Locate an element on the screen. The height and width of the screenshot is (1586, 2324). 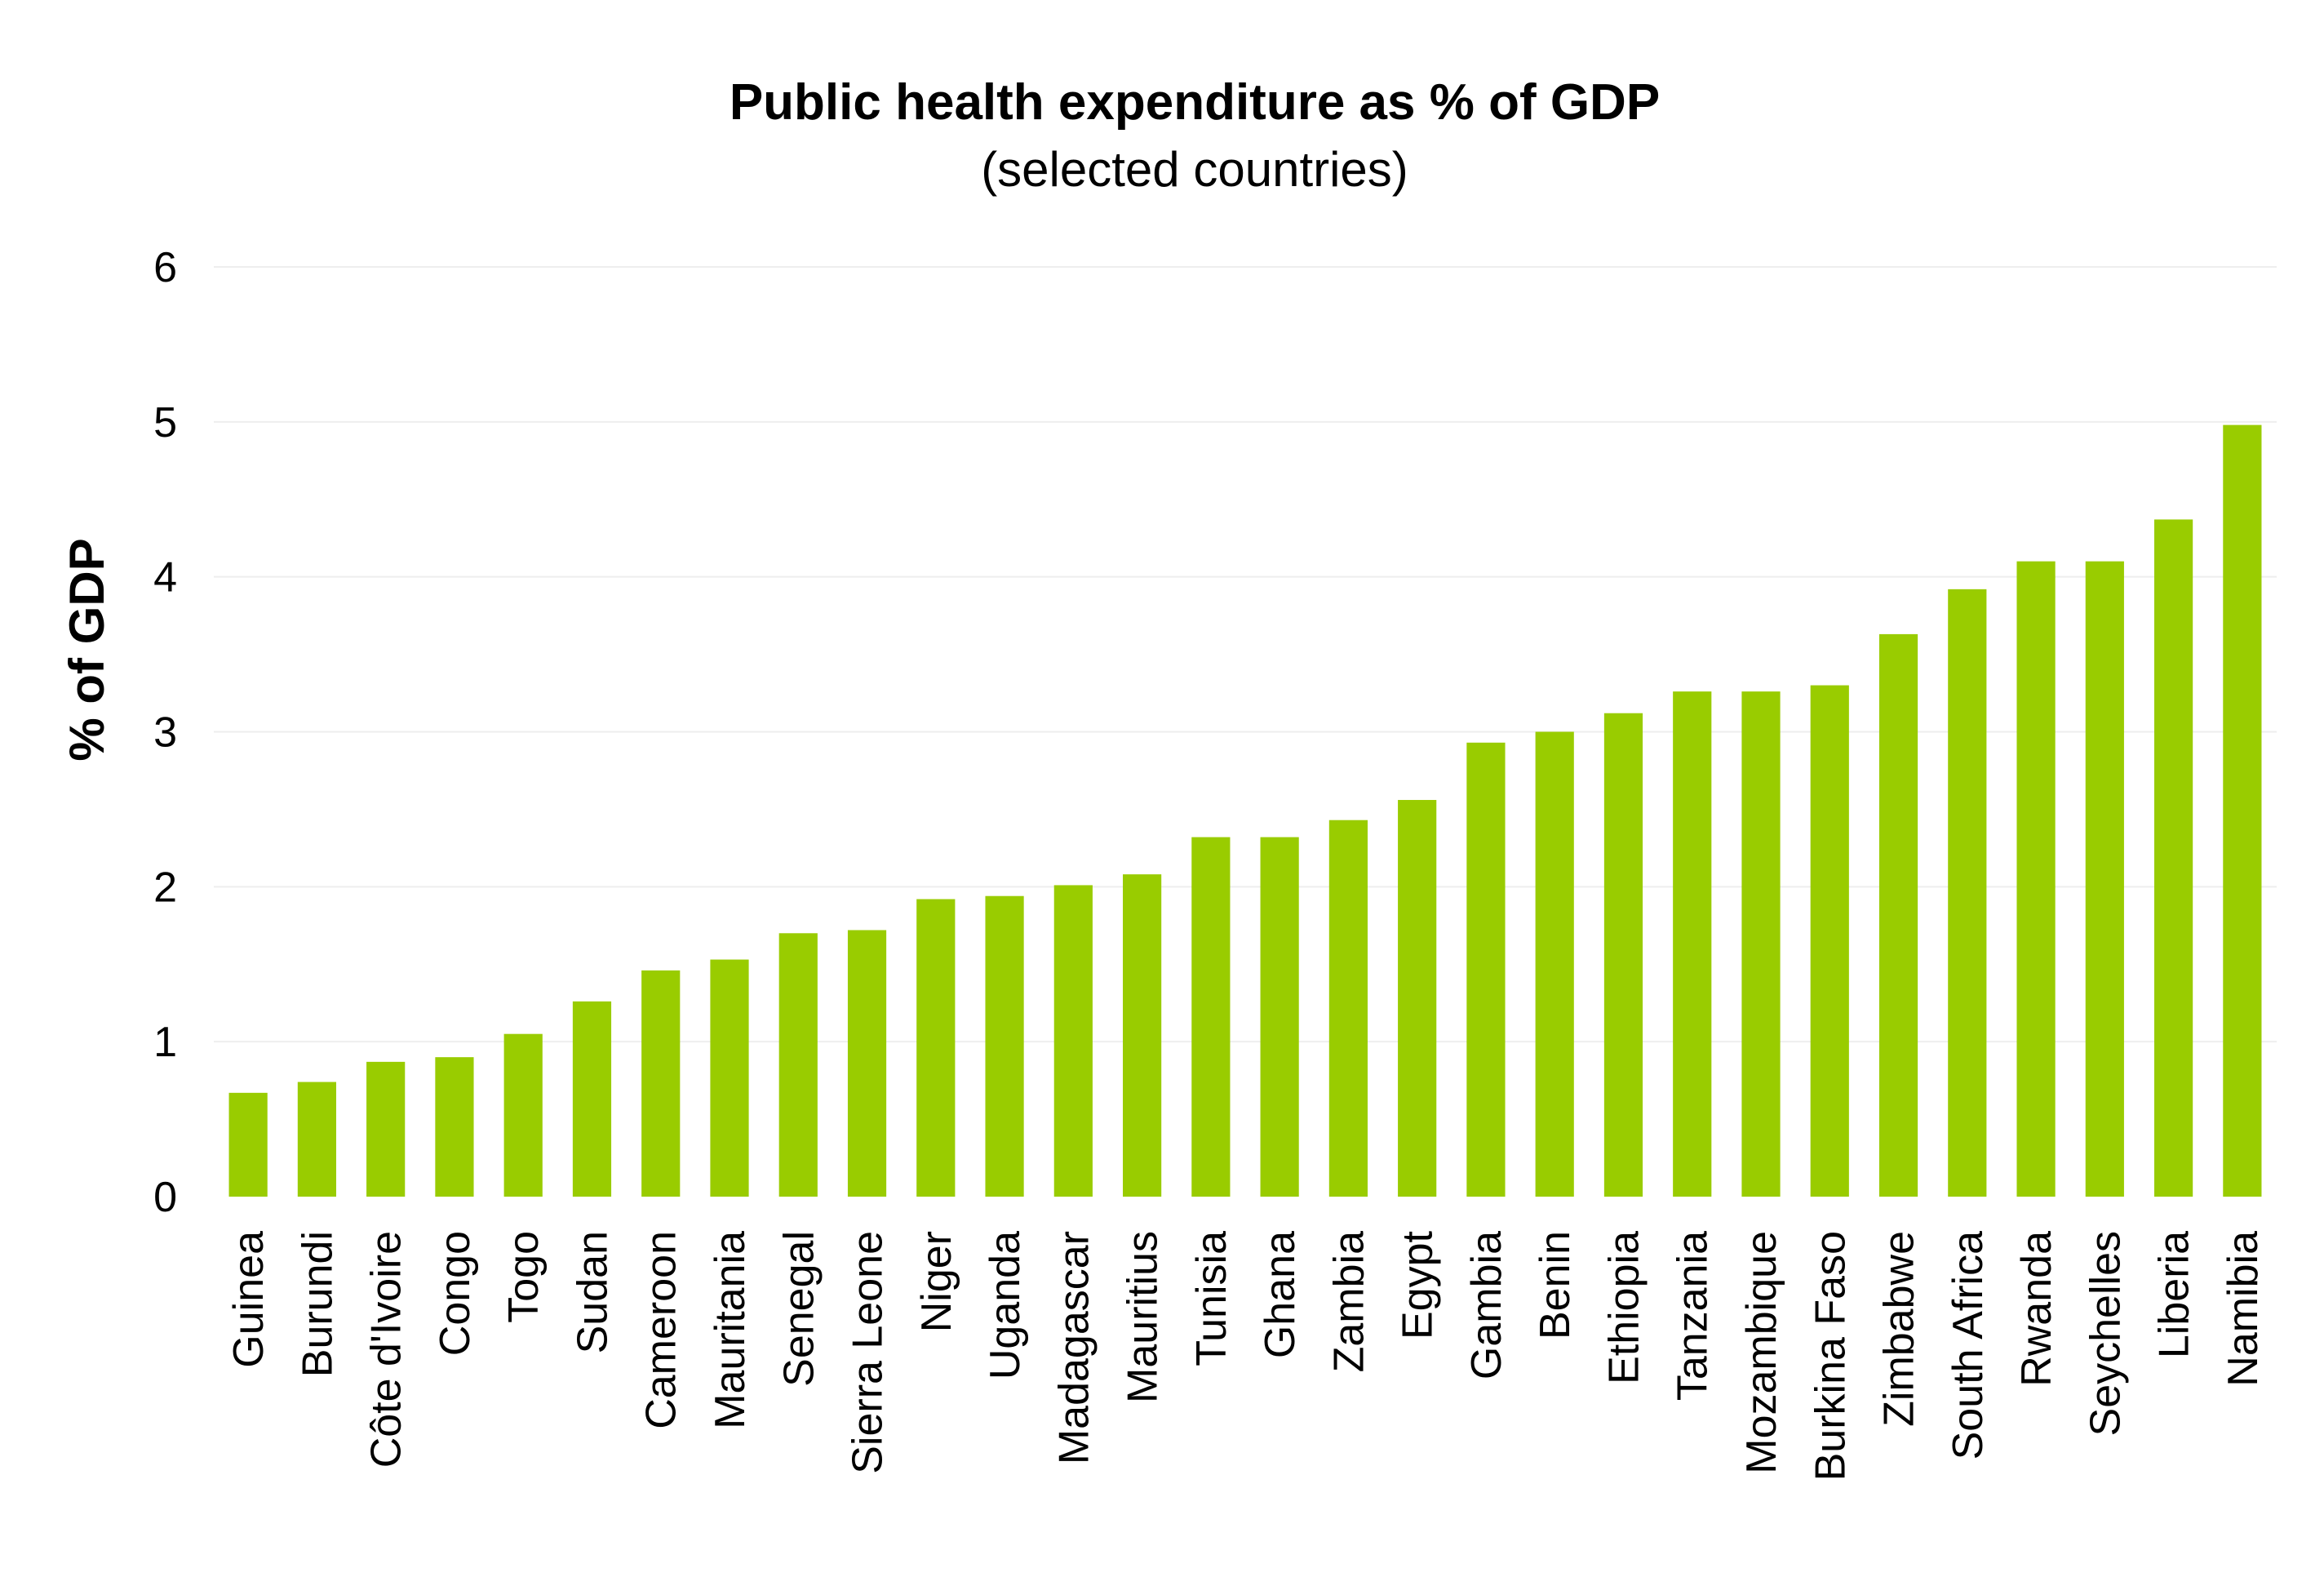
x-category-label: Tanzania is located at coordinates (1693, 1316).